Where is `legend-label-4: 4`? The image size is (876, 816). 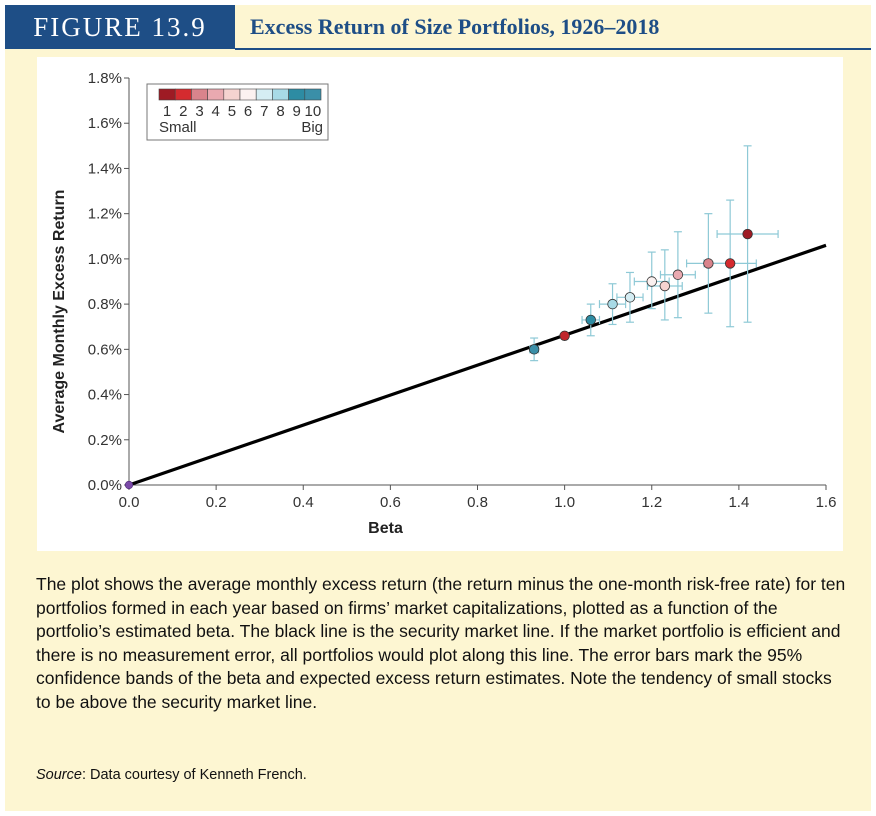
legend-label-4: 4 is located at coordinates (216, 111).